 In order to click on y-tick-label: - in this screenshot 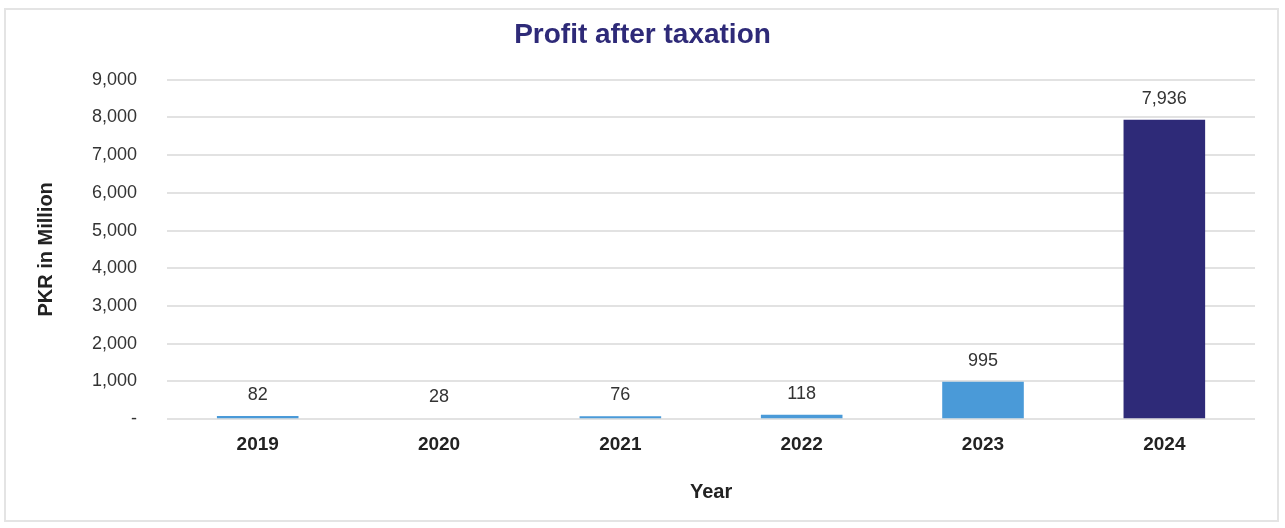, I will do `click(134, 418)`.